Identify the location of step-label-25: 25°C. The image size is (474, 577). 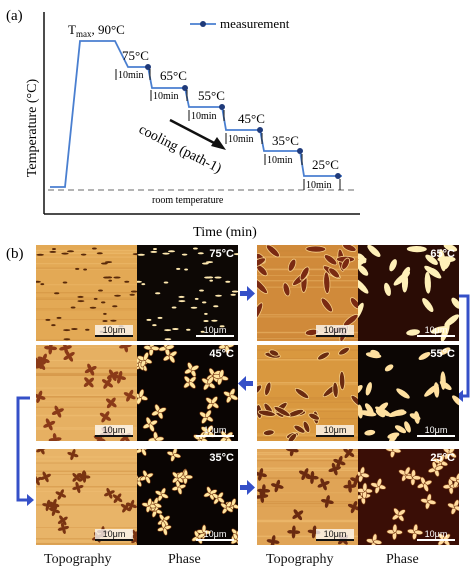
(325, 164).